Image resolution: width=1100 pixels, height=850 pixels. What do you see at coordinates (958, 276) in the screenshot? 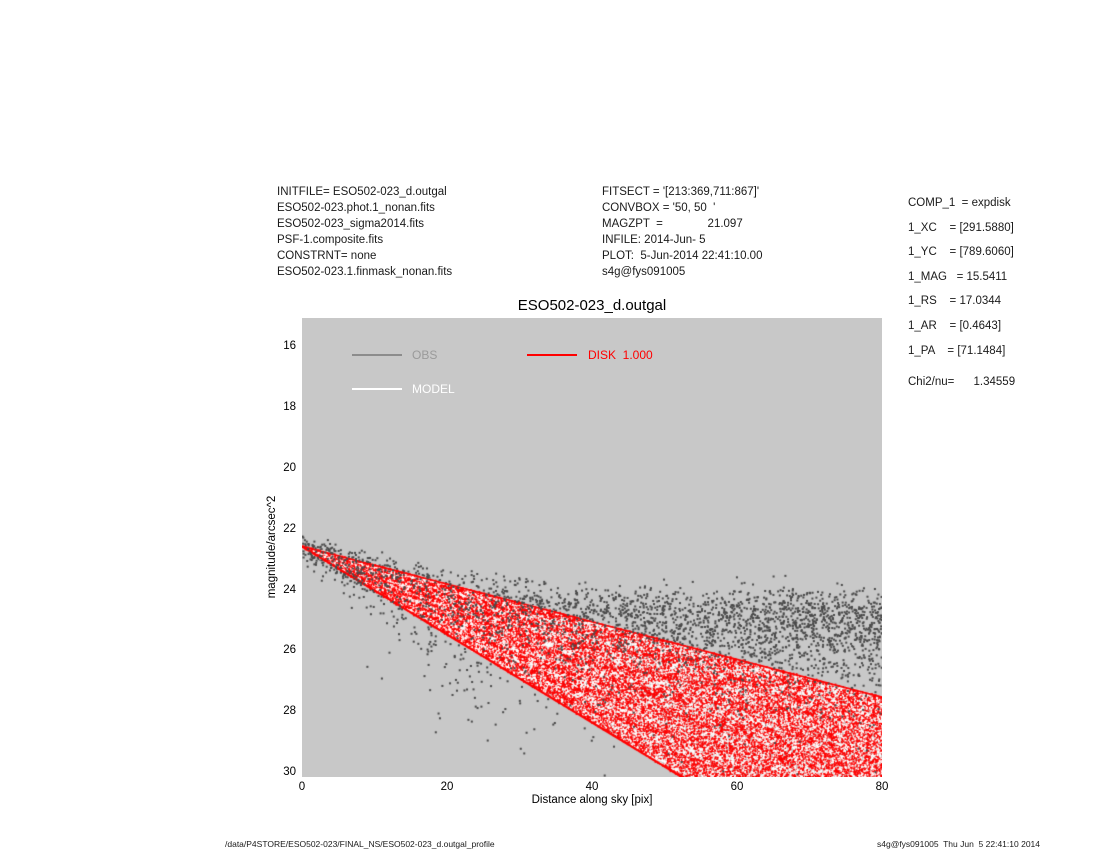
I see `text-line: 1_MAG = 15.5411` at bounding box center [958, 276].